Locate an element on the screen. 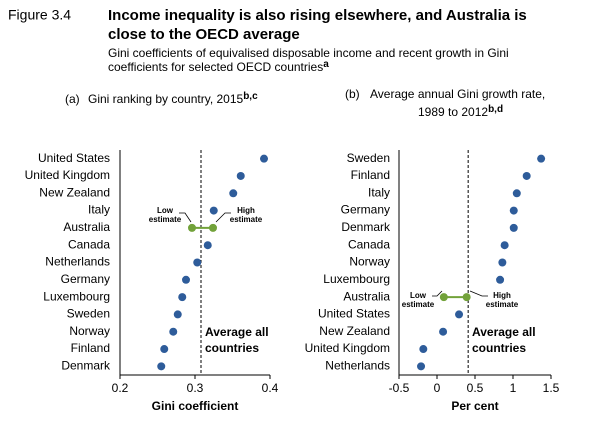 The height and width of the screenshot is (430, 591). panel-title-line: Average annual Gini growth rate, is located at coordinates (457, 94).